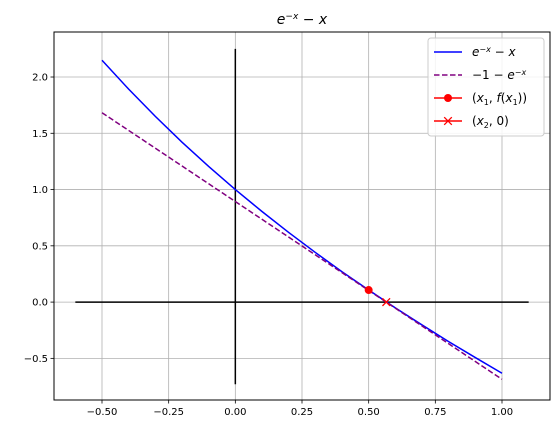 The image size is (559, 435). I want to click on legend: e−x − x −1 − e−x (x1, f(x1)) (x2, 0), so click(486, 87).